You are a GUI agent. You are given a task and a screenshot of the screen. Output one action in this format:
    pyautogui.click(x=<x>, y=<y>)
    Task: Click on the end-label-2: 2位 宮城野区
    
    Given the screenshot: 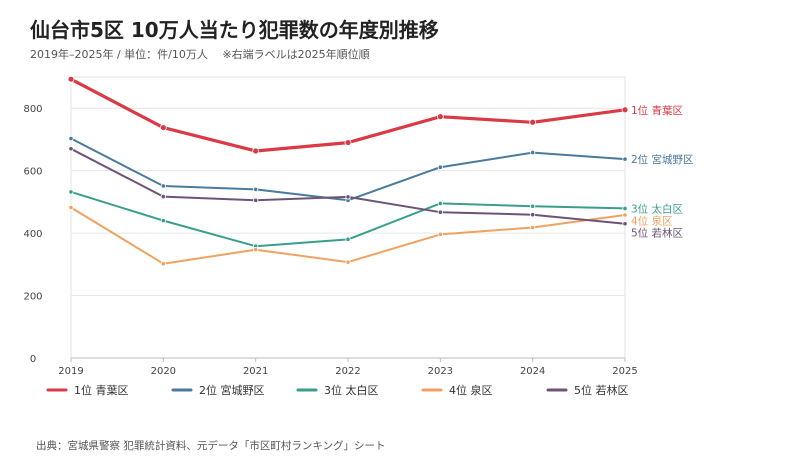 What is the action you would take?
    pyautogui.click(x=662, y=159)
    